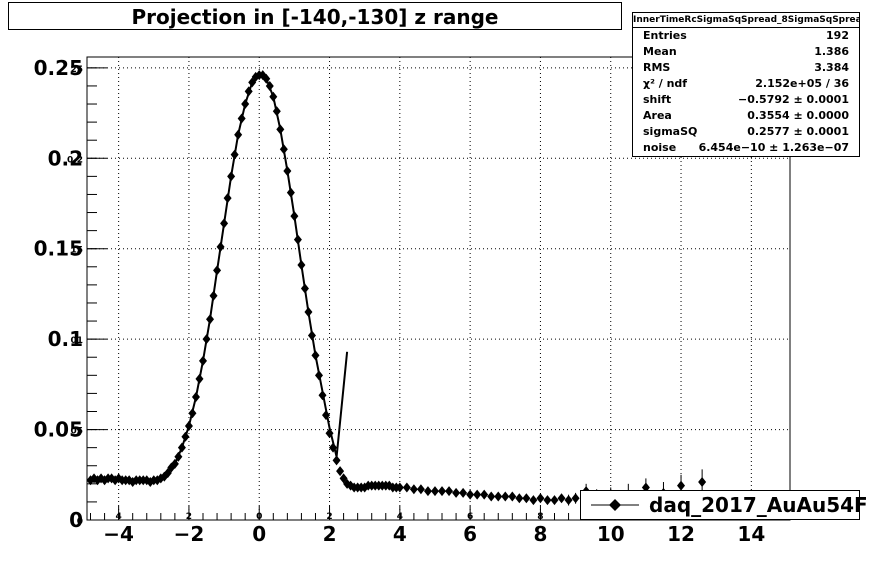  What do you see at coordinates (665, 83) in the screenshot?
I see `stats-label: χ² / ndf` at bounding box center [665, 83].